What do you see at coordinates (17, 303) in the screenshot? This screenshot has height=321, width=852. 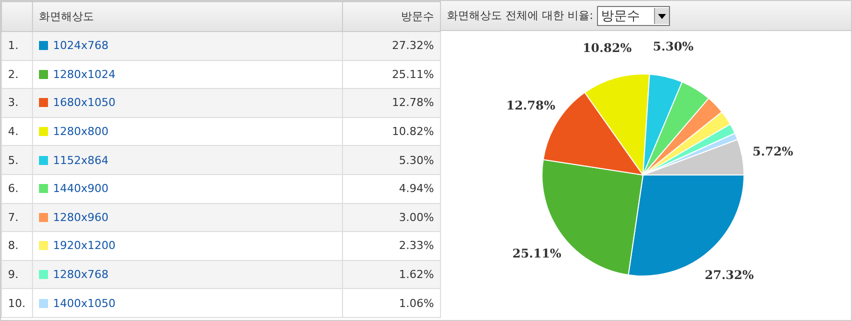 I see `text: 10.` at bounding box center [17, 303].